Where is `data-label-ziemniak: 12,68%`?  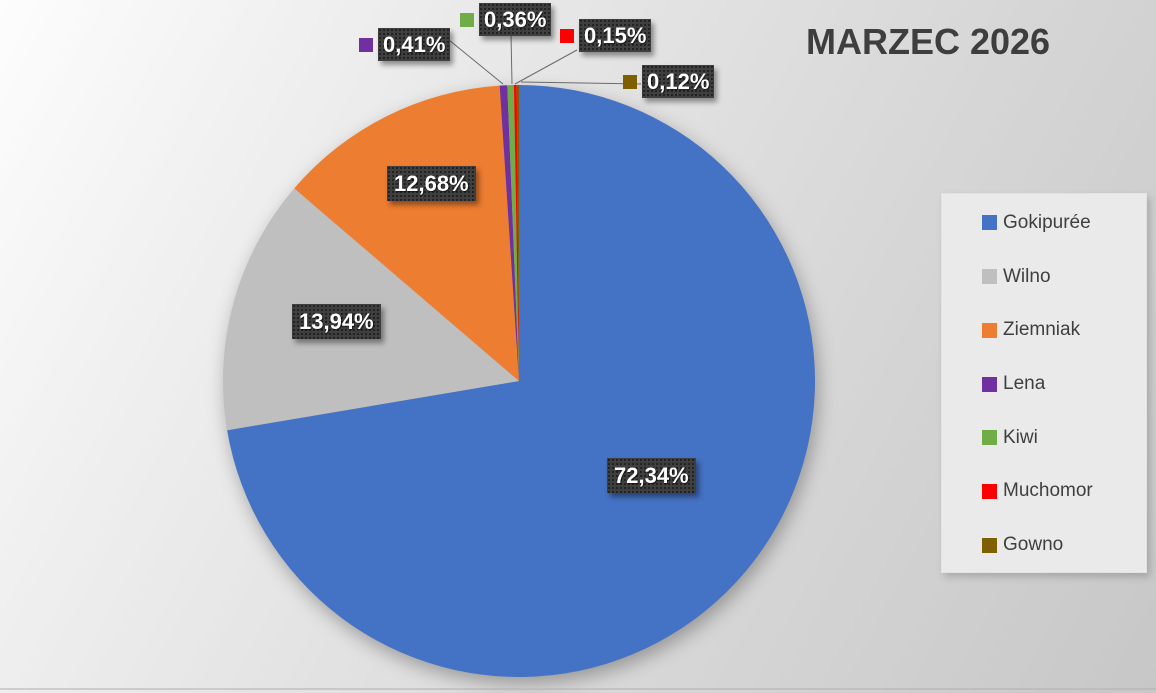 data-label-ziemniak: 12,68% is located at coordinates (431, 183).